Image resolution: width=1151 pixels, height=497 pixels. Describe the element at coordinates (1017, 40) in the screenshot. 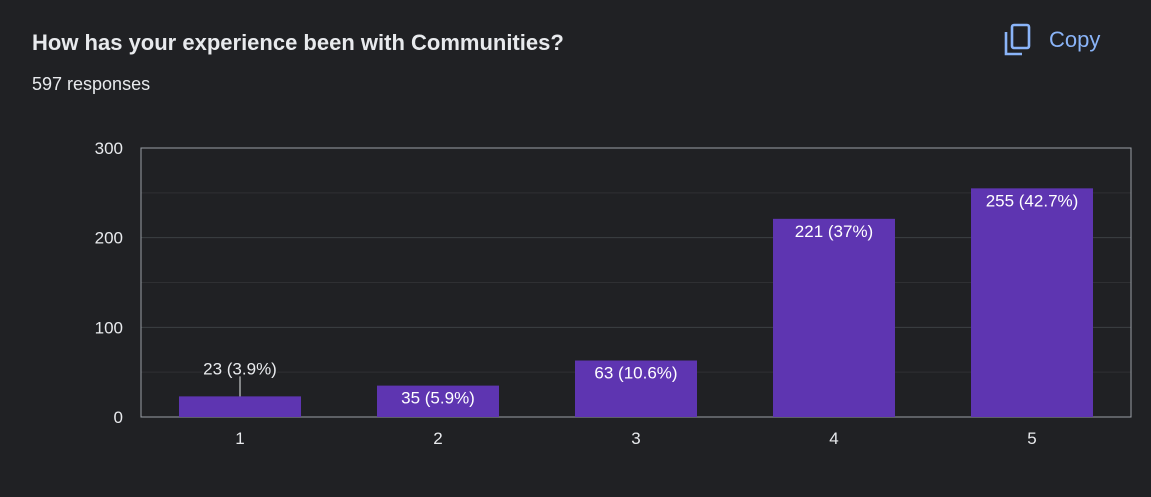

I see `copy-icon` at that location.